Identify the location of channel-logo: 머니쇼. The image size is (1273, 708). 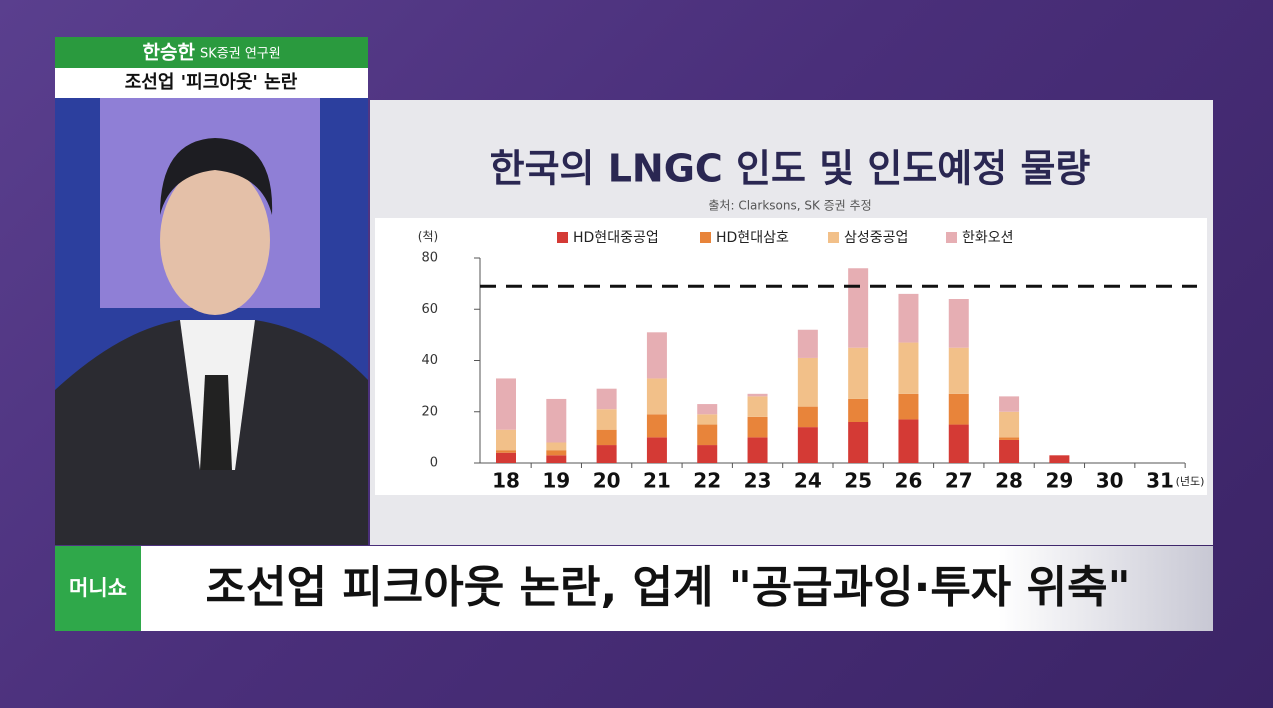
(98, 588).